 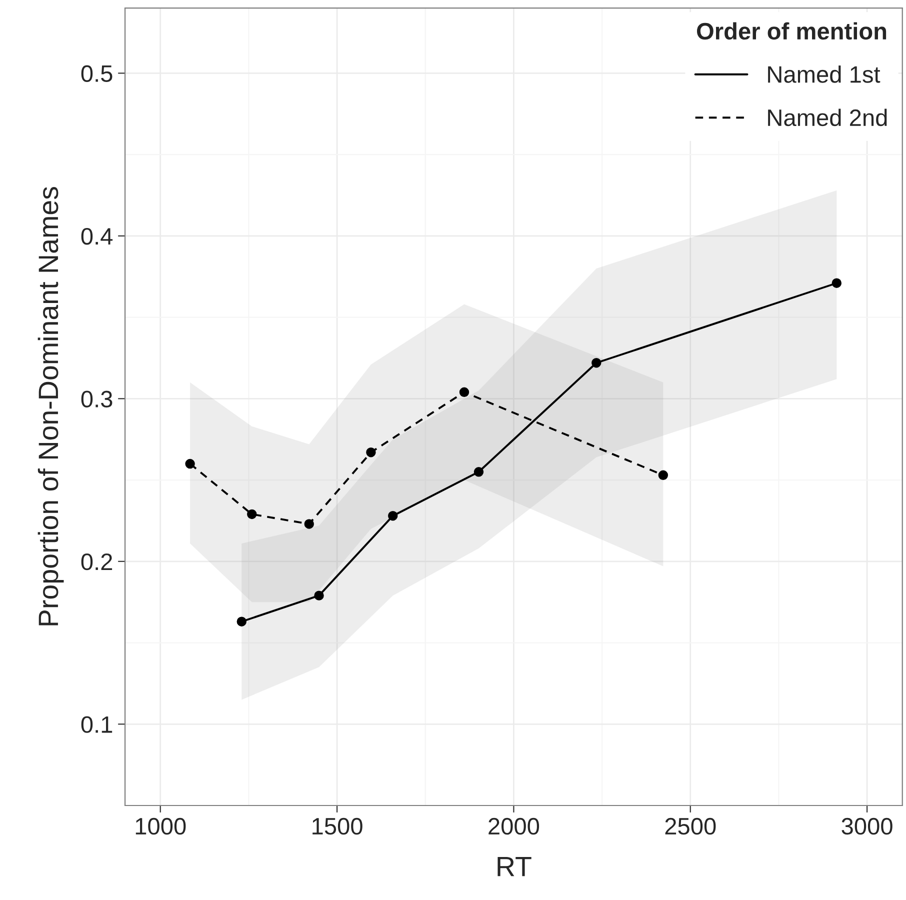 I want to click on x-tick-label: 2000, so click(x=514, y=826).